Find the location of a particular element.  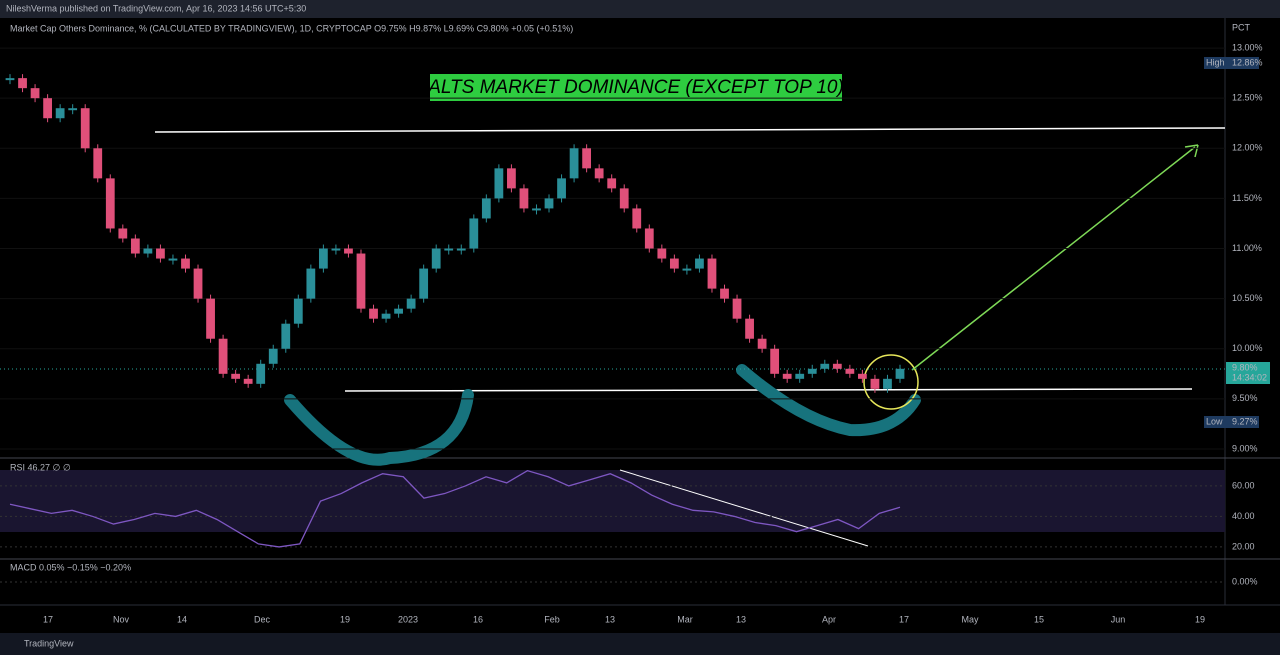

y-tick-label: 9.00% is located at coordinates (1245, 448).